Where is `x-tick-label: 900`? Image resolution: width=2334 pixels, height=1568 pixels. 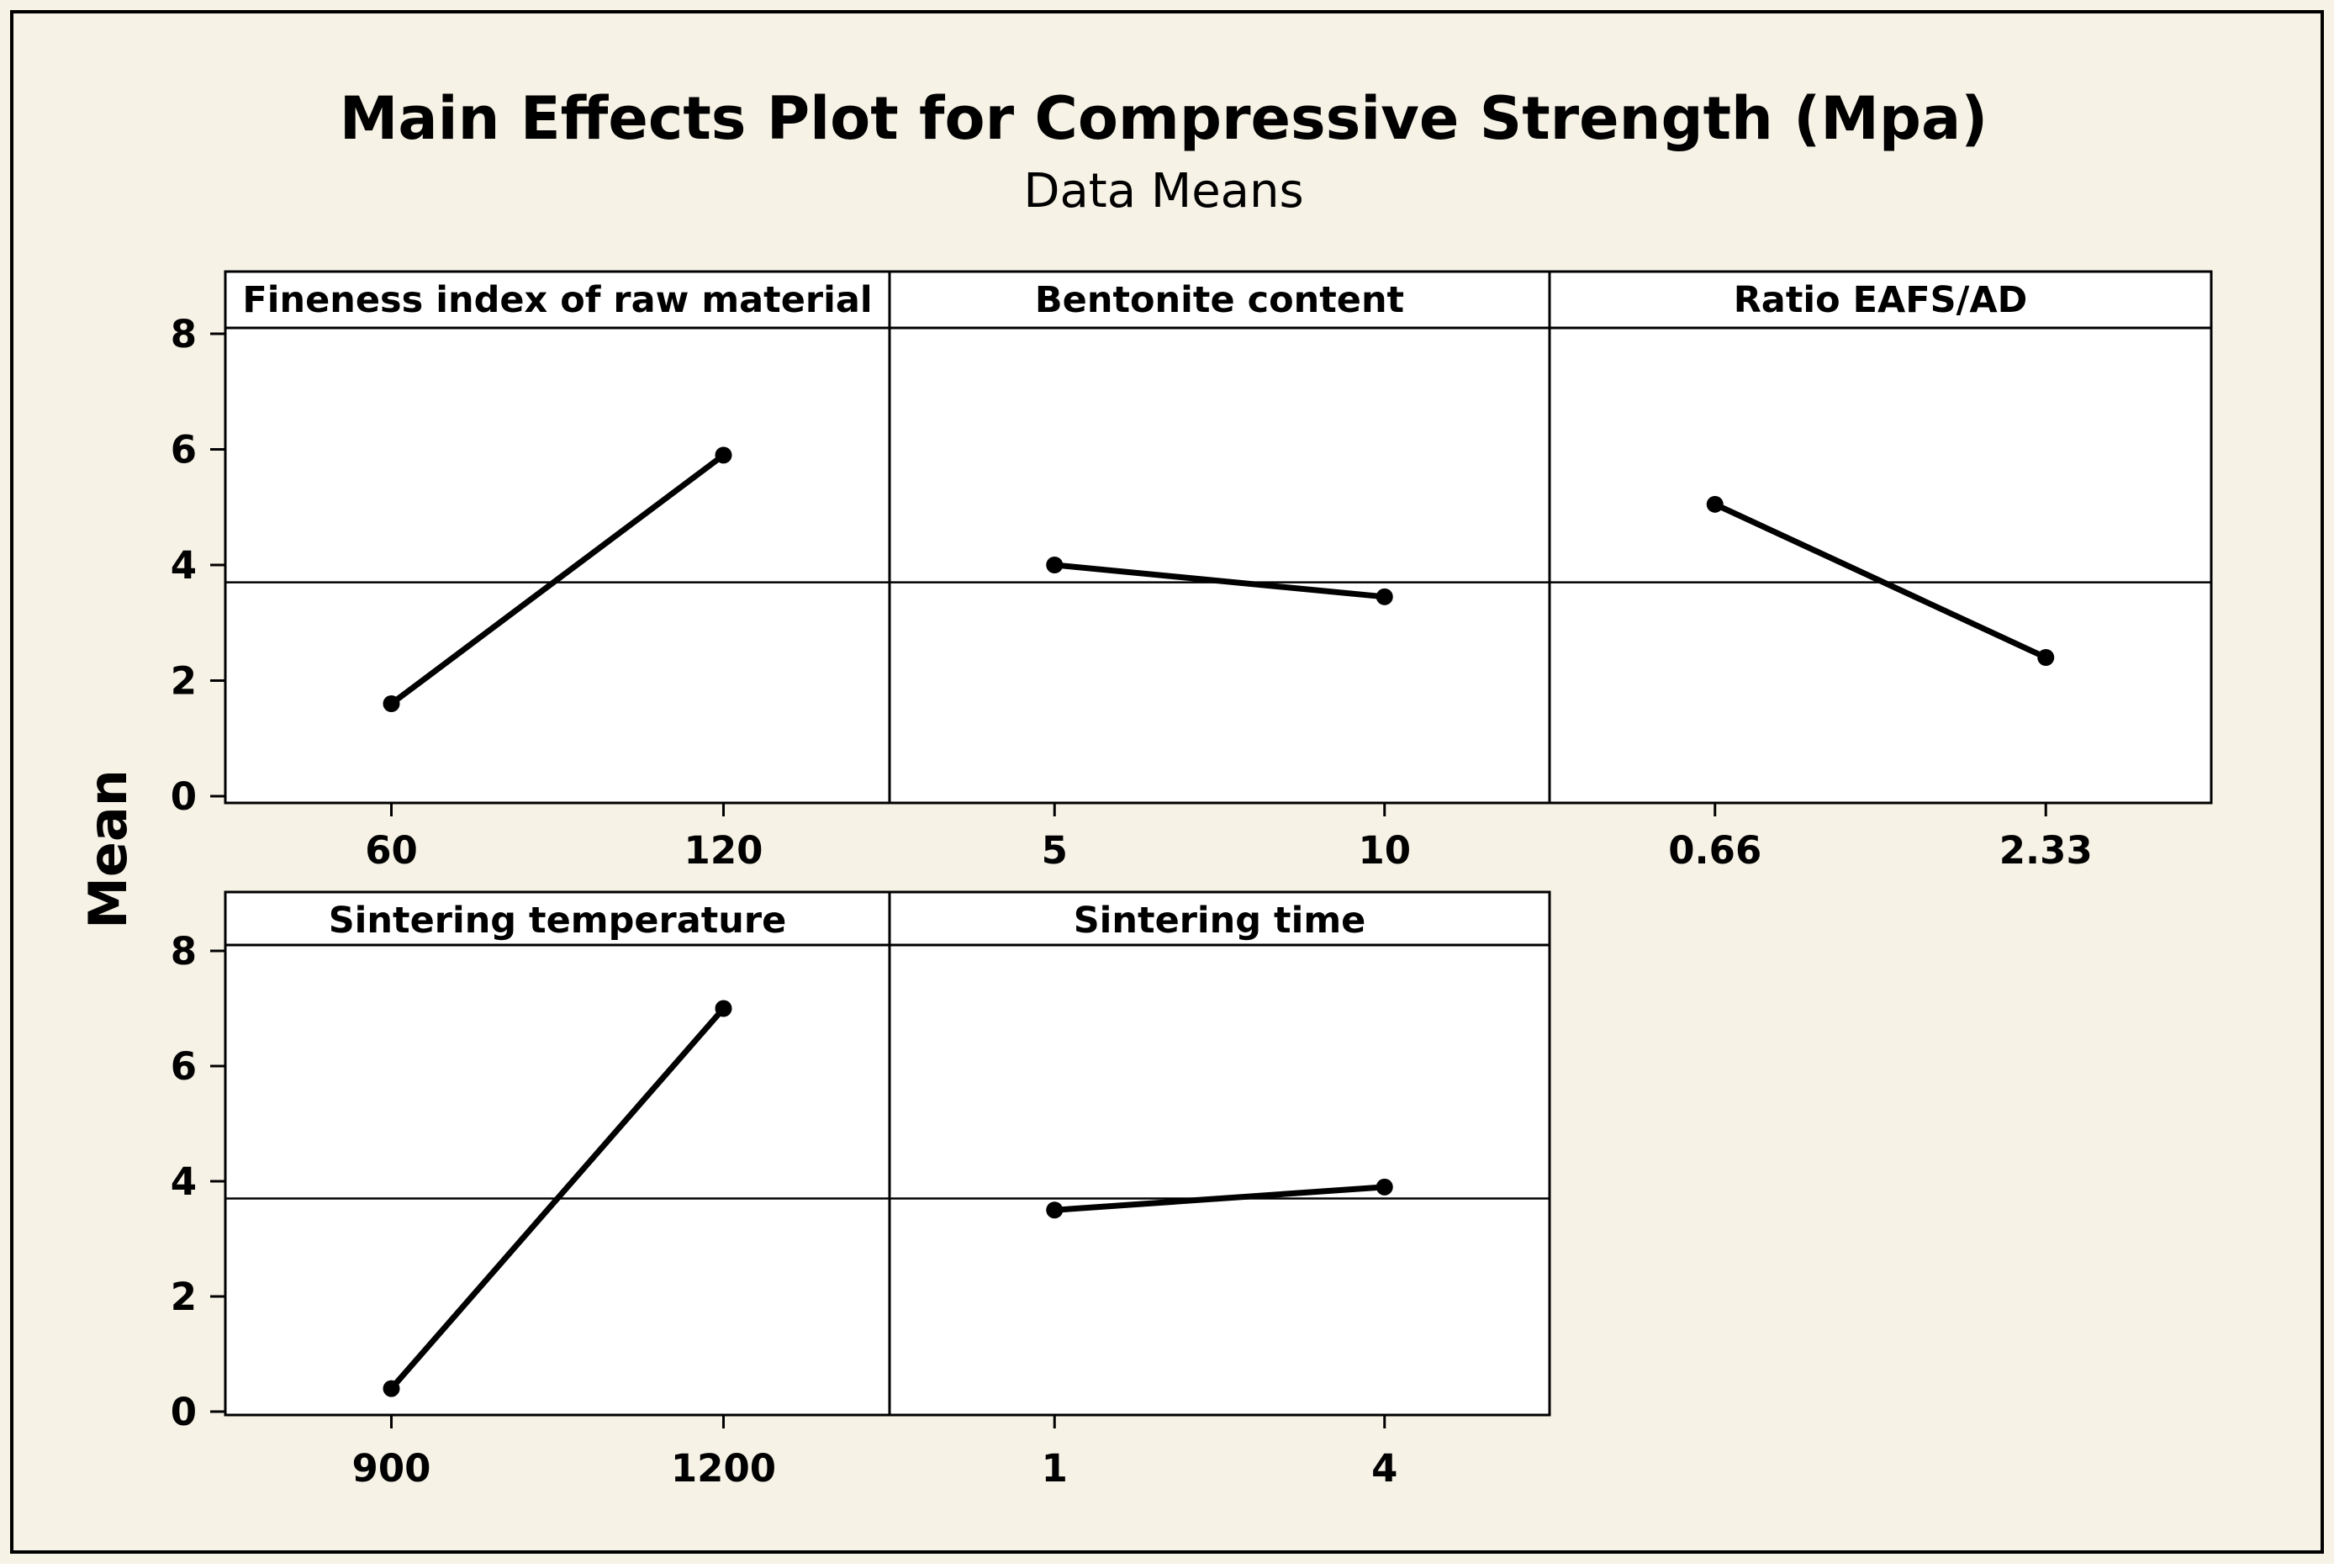 x-tick-label: 900 is located at coordinates (392, 1468).